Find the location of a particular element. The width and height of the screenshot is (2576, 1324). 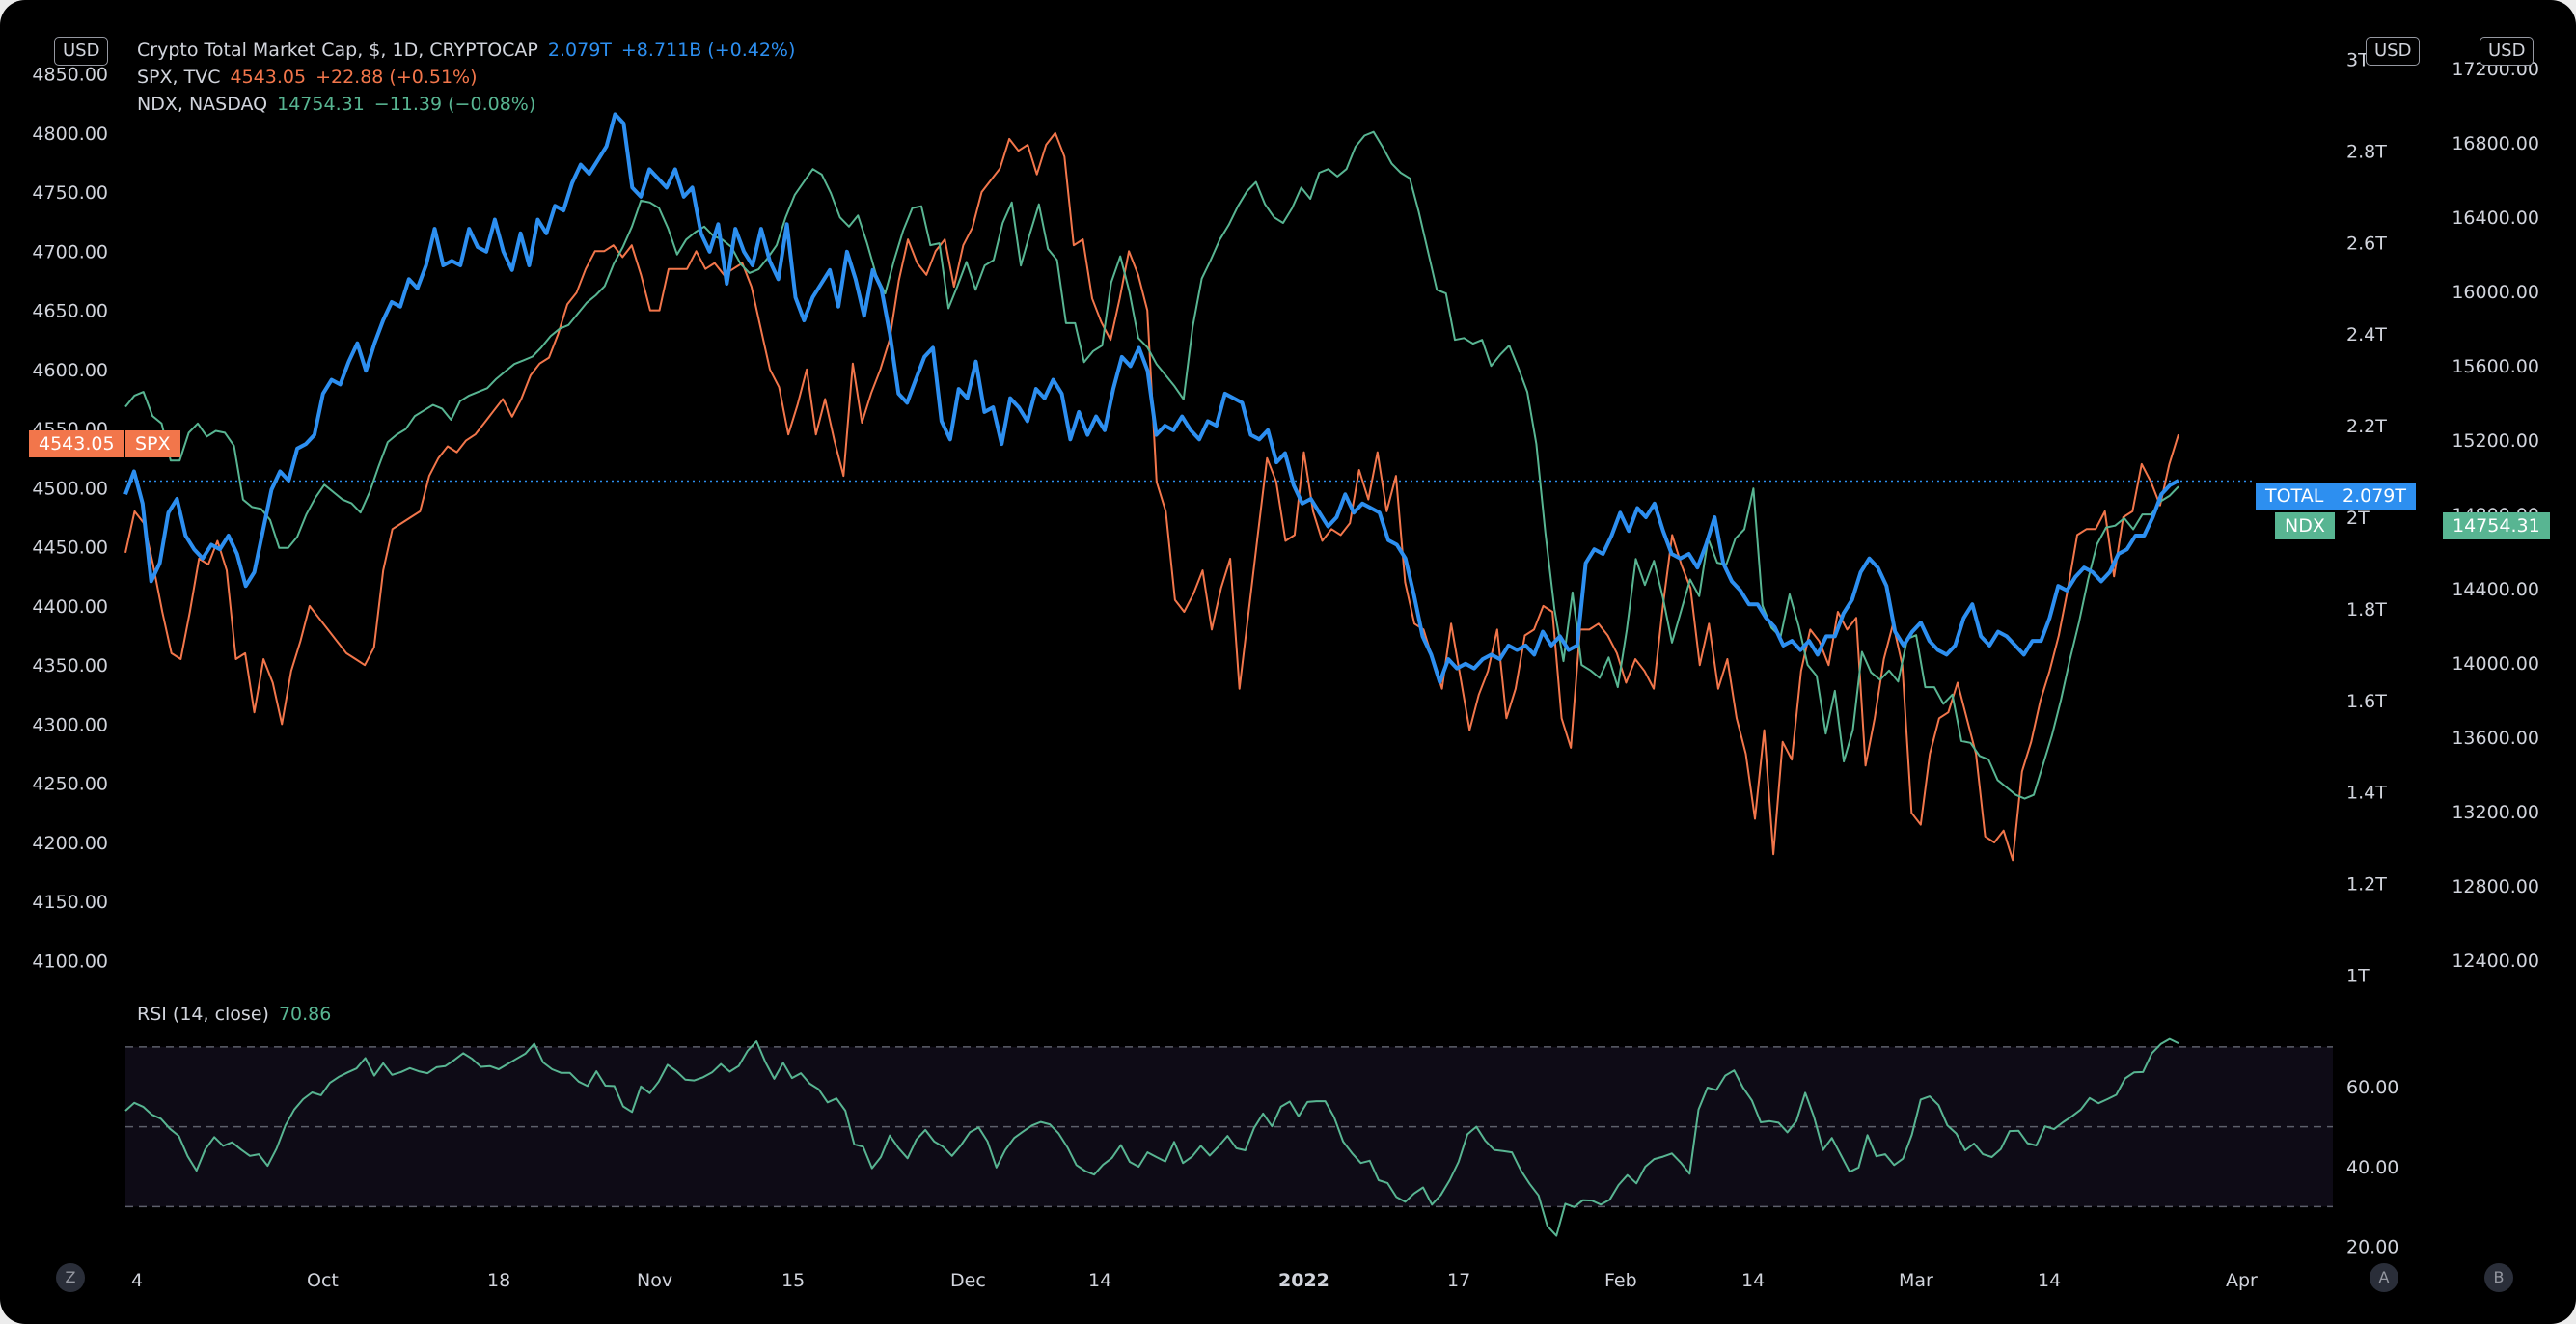

rsi-axis-tick: 60.00 is located at coordinates (2372, 1087).